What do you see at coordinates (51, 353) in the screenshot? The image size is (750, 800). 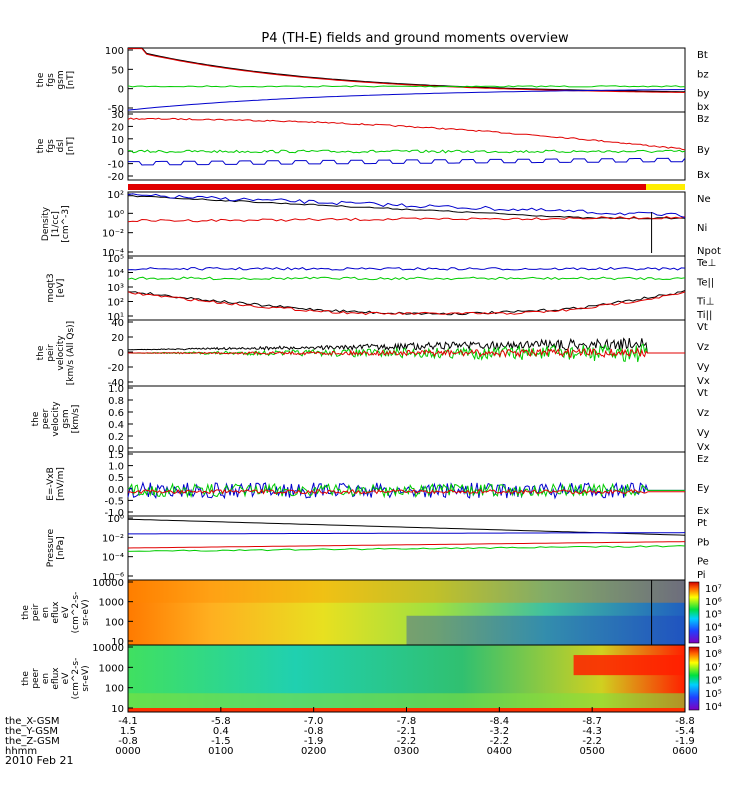 I see `y-axis-label-line: peir` at bounding box center [51, 353].